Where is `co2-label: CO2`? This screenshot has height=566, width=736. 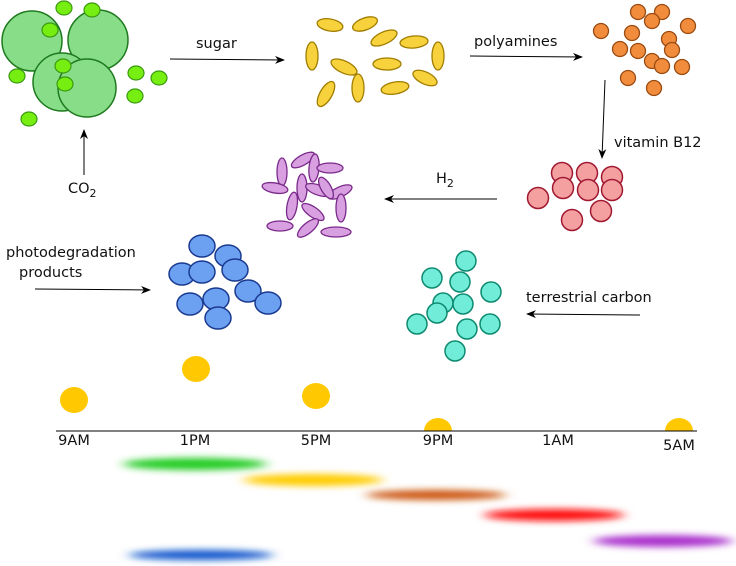
co2-label: CO2 is located at coordinates (82, 190).